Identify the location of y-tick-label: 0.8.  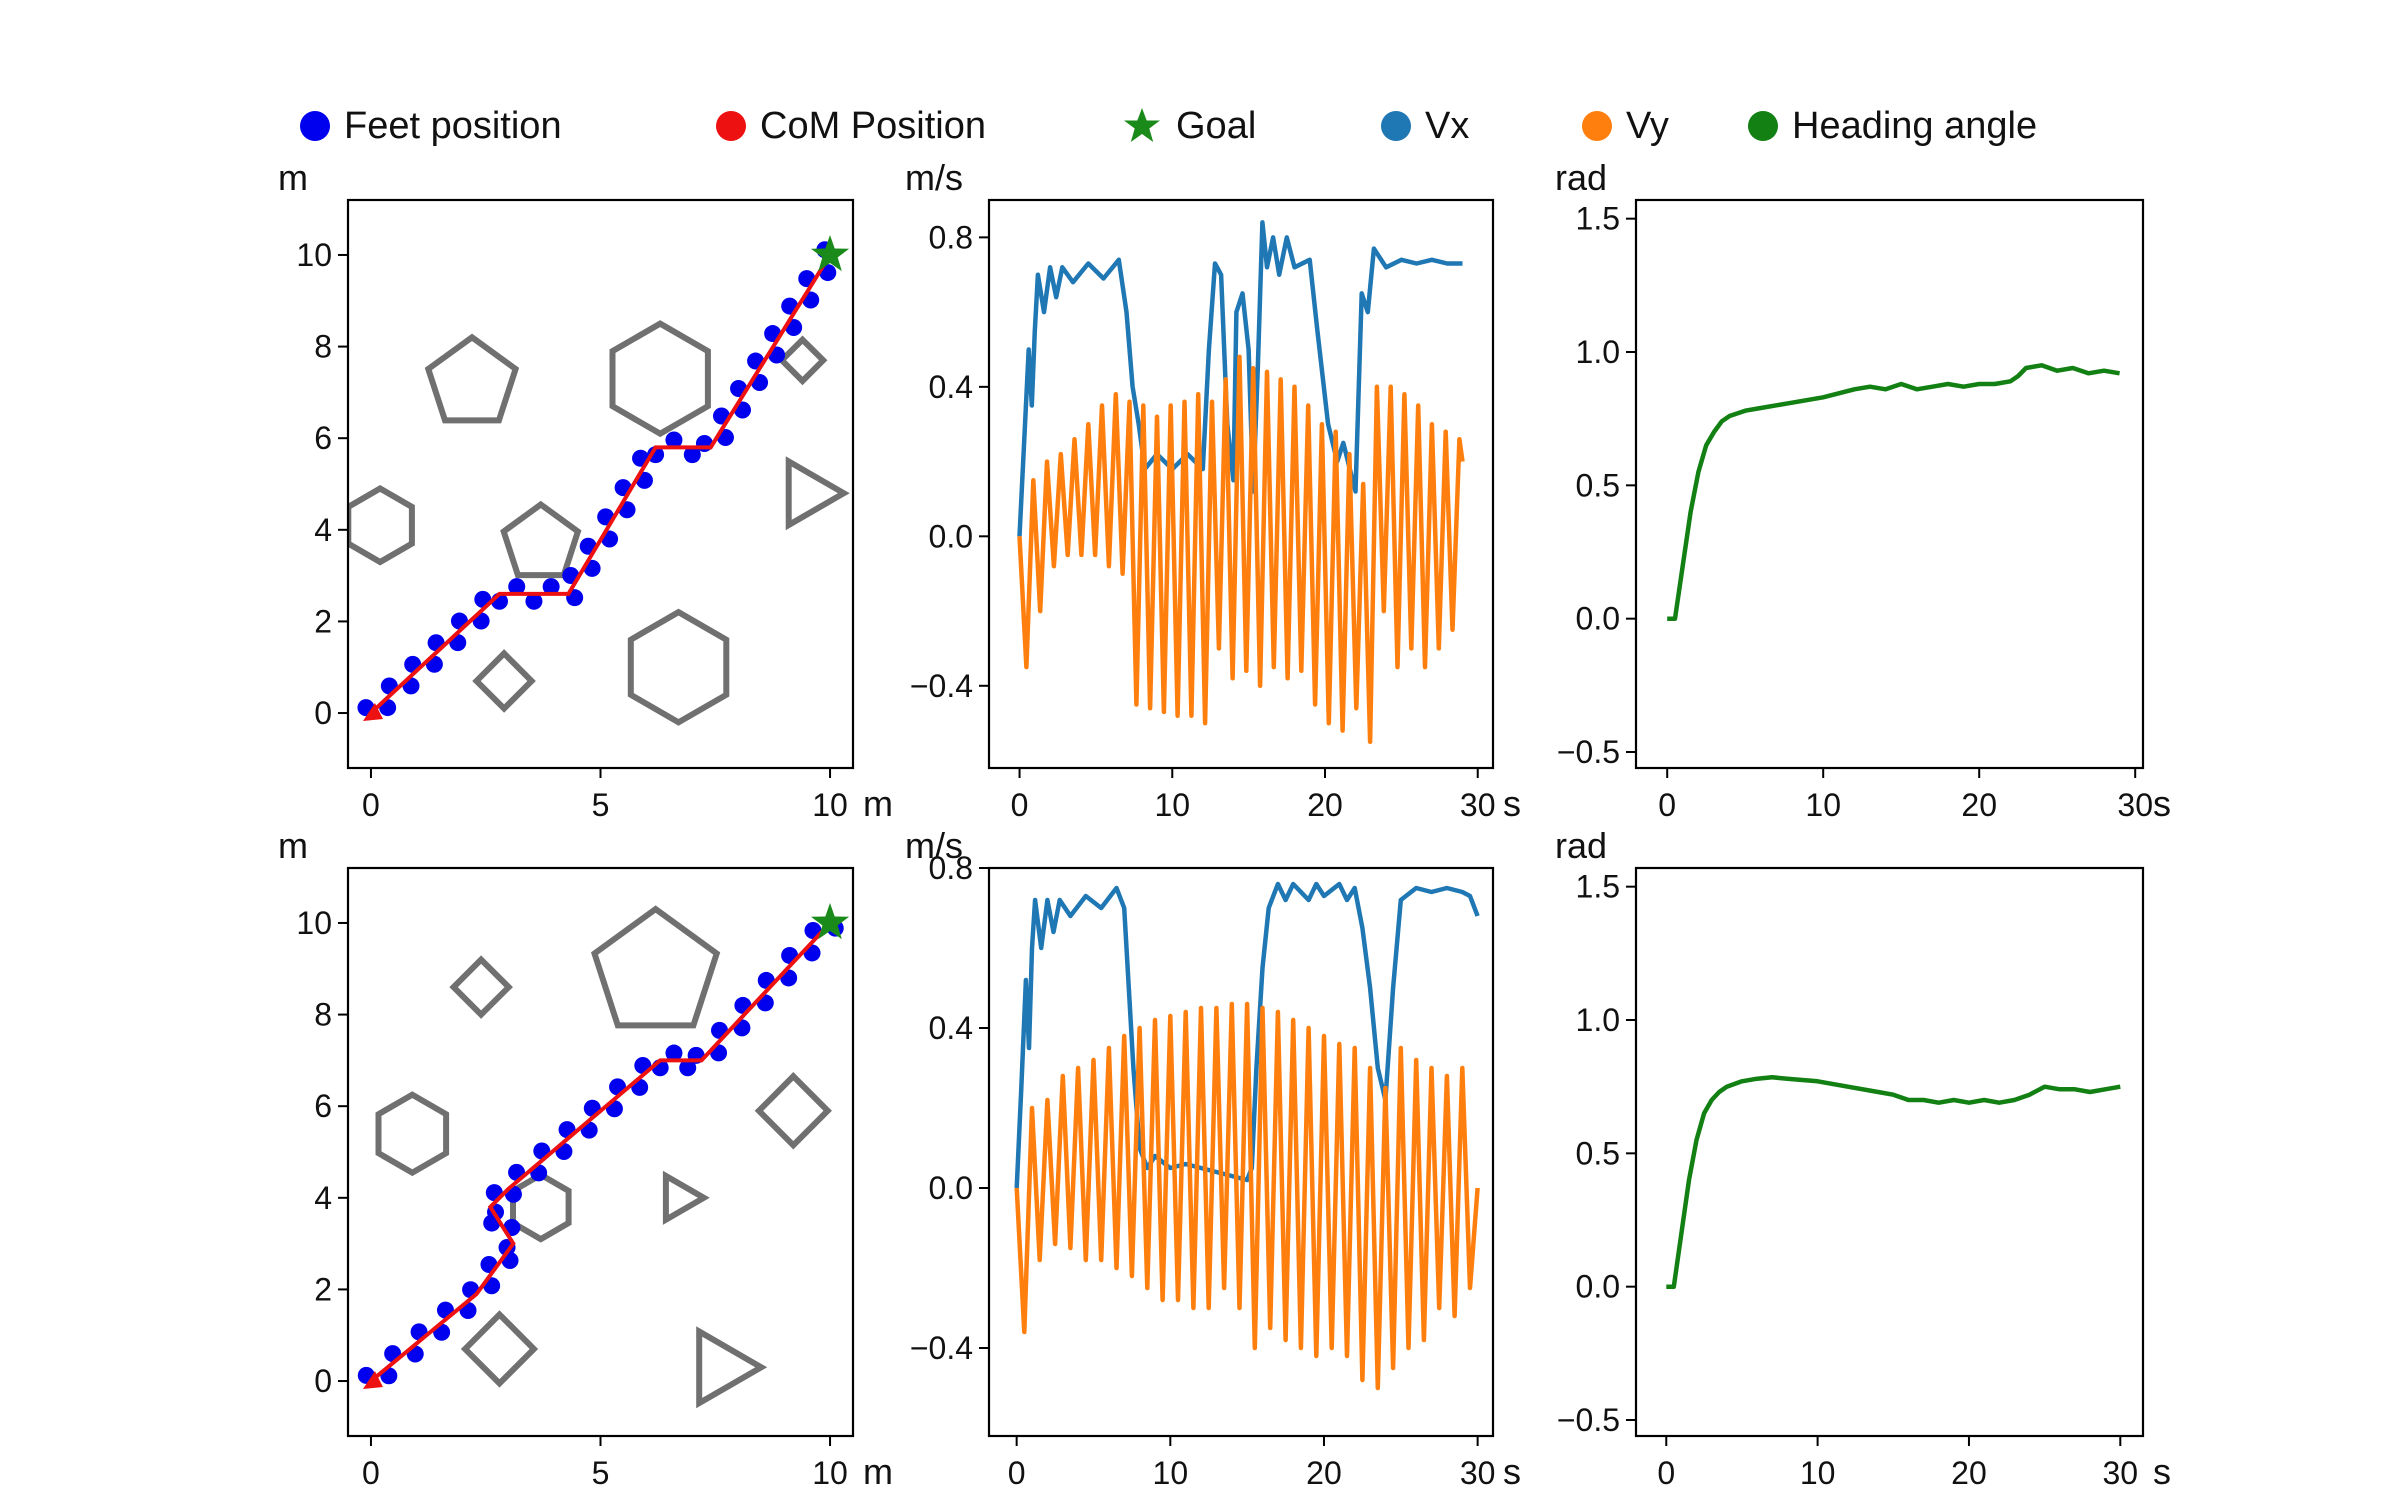
(951, 868).